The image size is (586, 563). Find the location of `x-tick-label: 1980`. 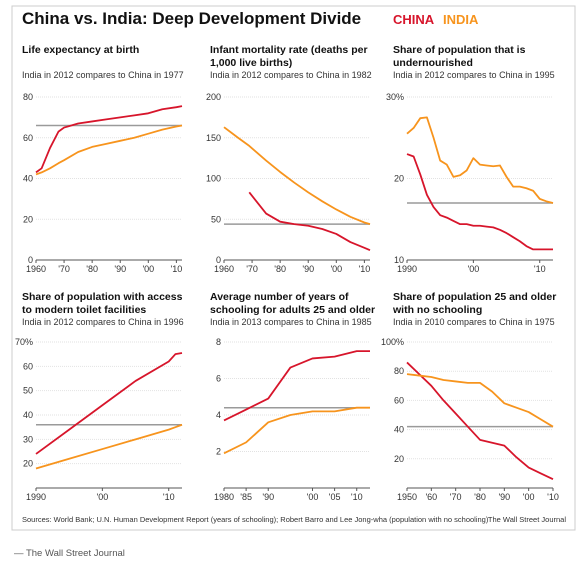

x-tick-label: 1980 is located at coordinates (224, 497).